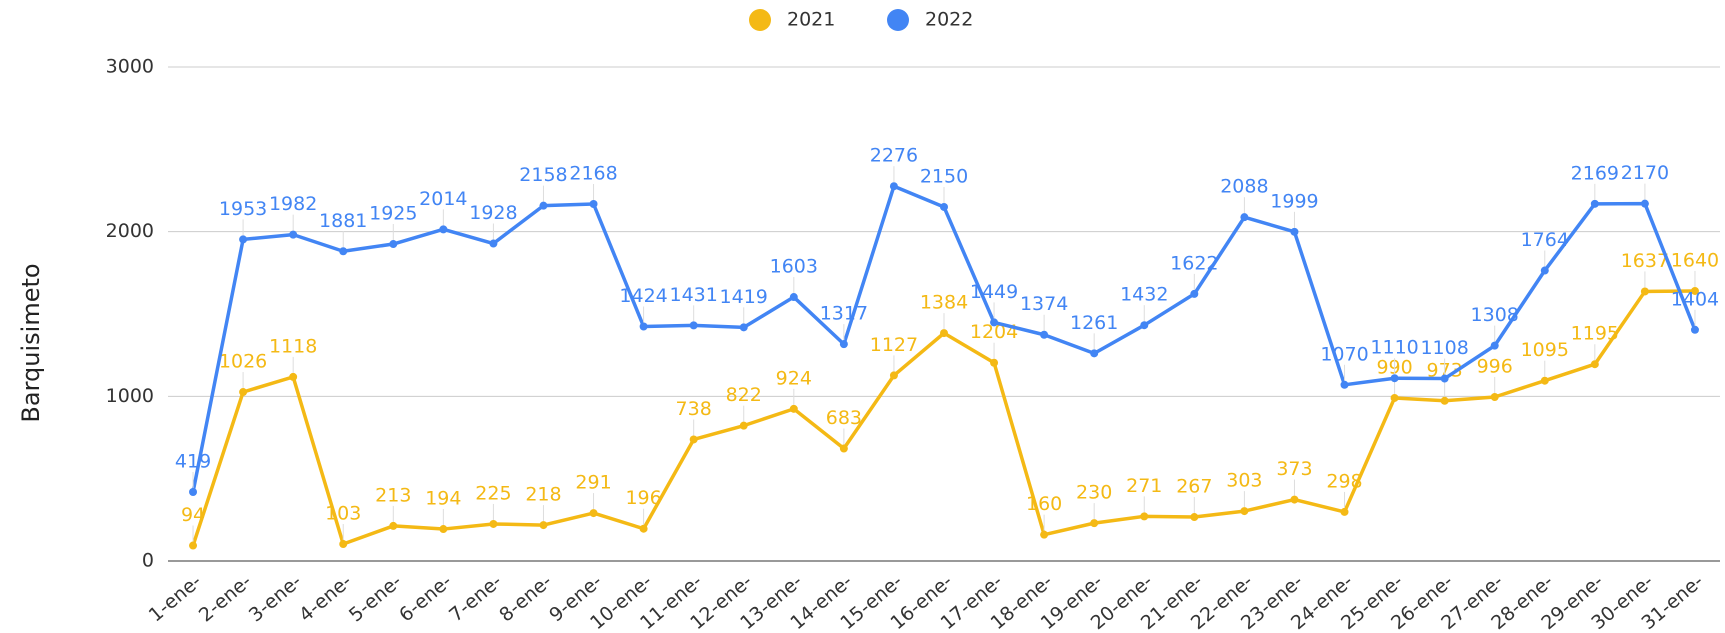  What do you see at coordinates (375, 598) in the screenshot?
I see `x-tick-label: 5-ene-` at bounding box center [375, 598].